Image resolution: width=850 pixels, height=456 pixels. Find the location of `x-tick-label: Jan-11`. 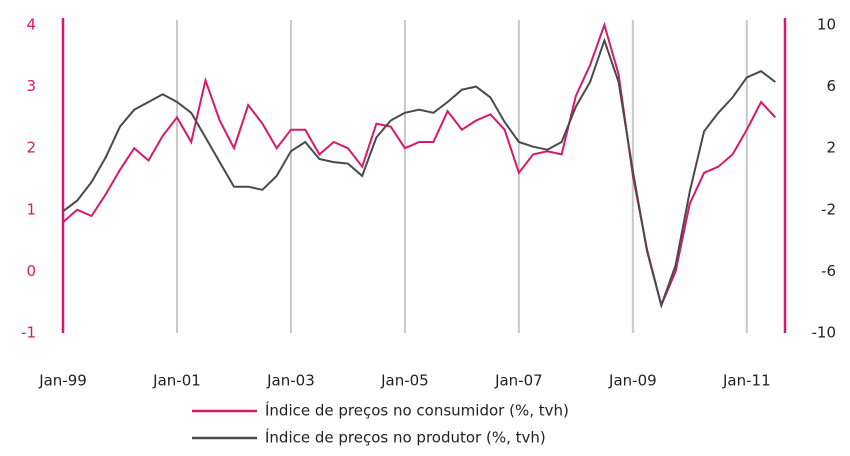

x-tick-label: Jan-11 is located at coordinates (746, 381).